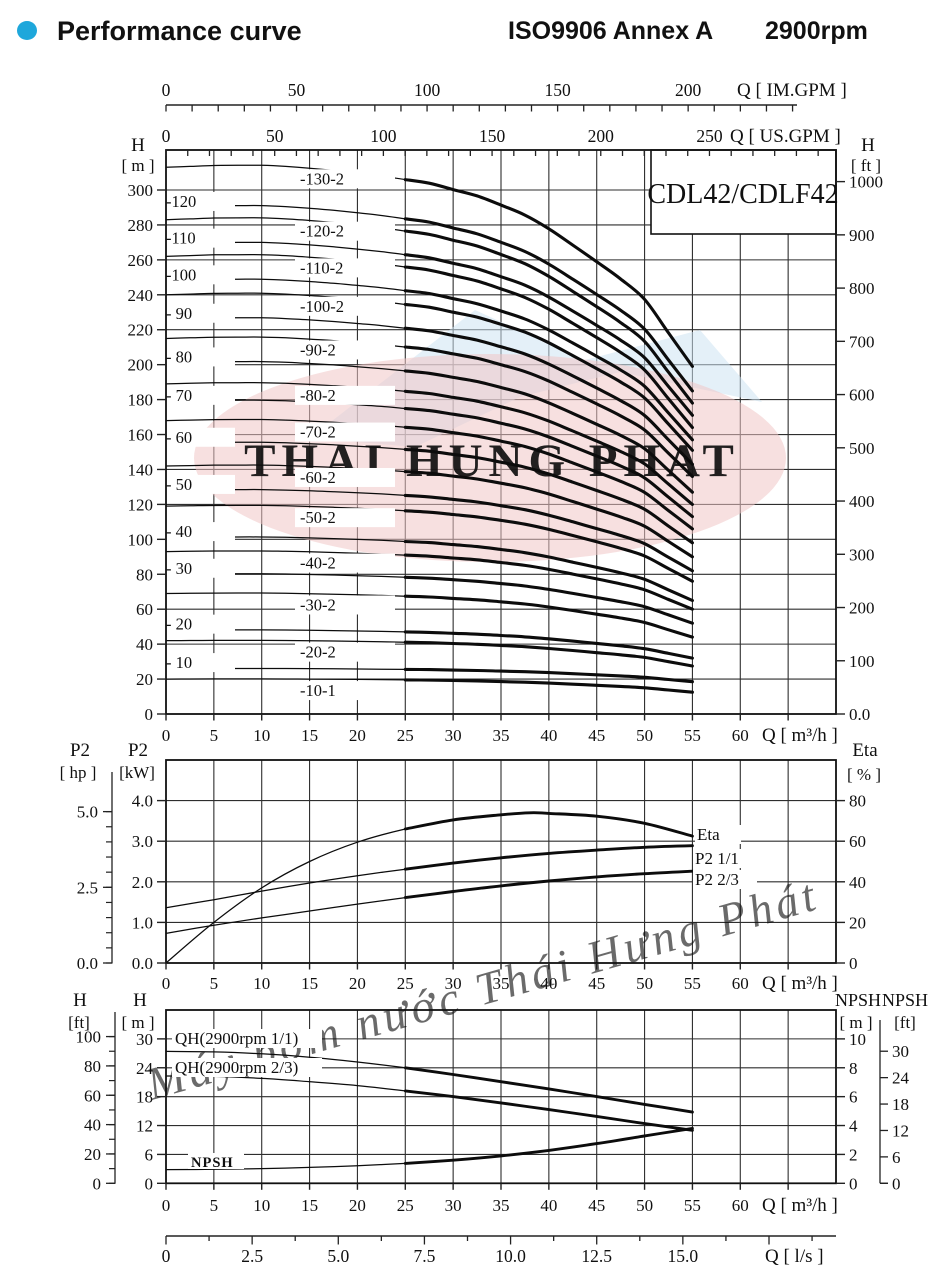  I want to click on model-label: CDL42/CDLF42, so click(742, 194).